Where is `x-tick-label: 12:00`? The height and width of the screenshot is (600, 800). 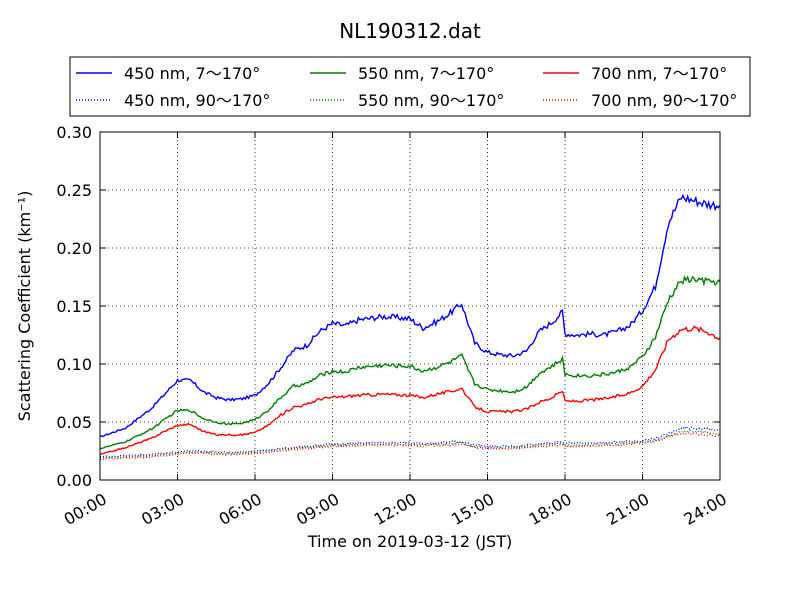 x-tick-label: 12:00 is located at coordinates (395, 509).